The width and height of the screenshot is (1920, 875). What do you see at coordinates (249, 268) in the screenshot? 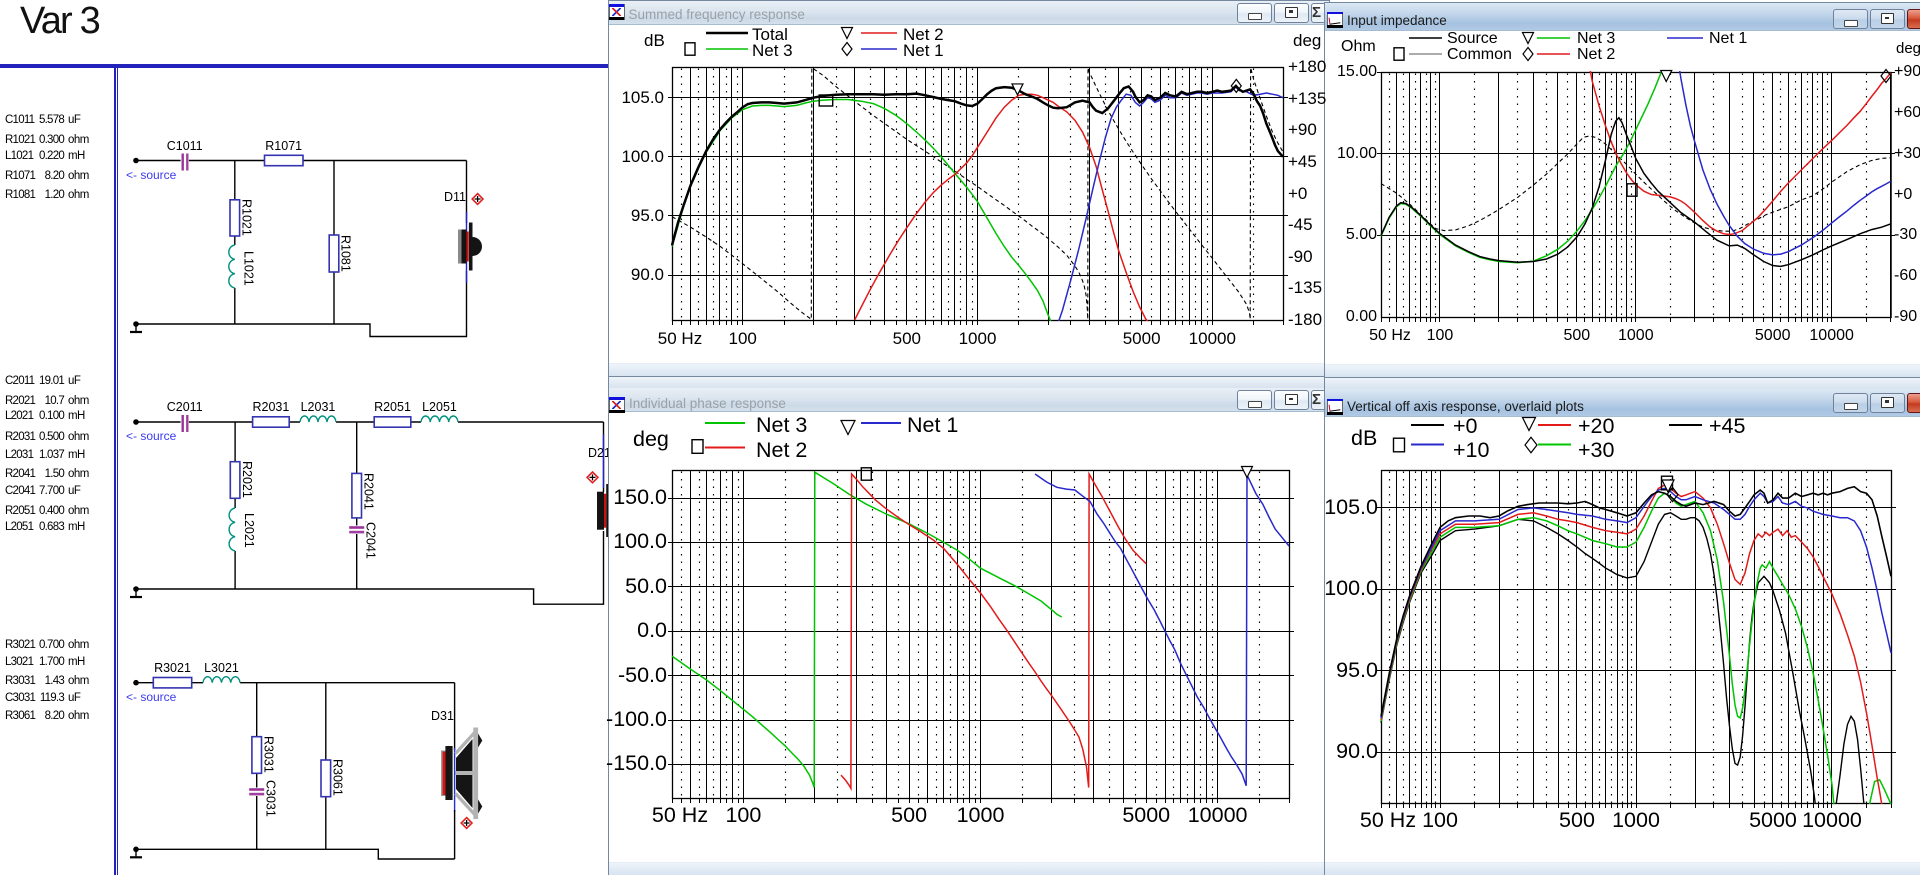
I see `svg-text: L1021` at bounding box center [249, 268].